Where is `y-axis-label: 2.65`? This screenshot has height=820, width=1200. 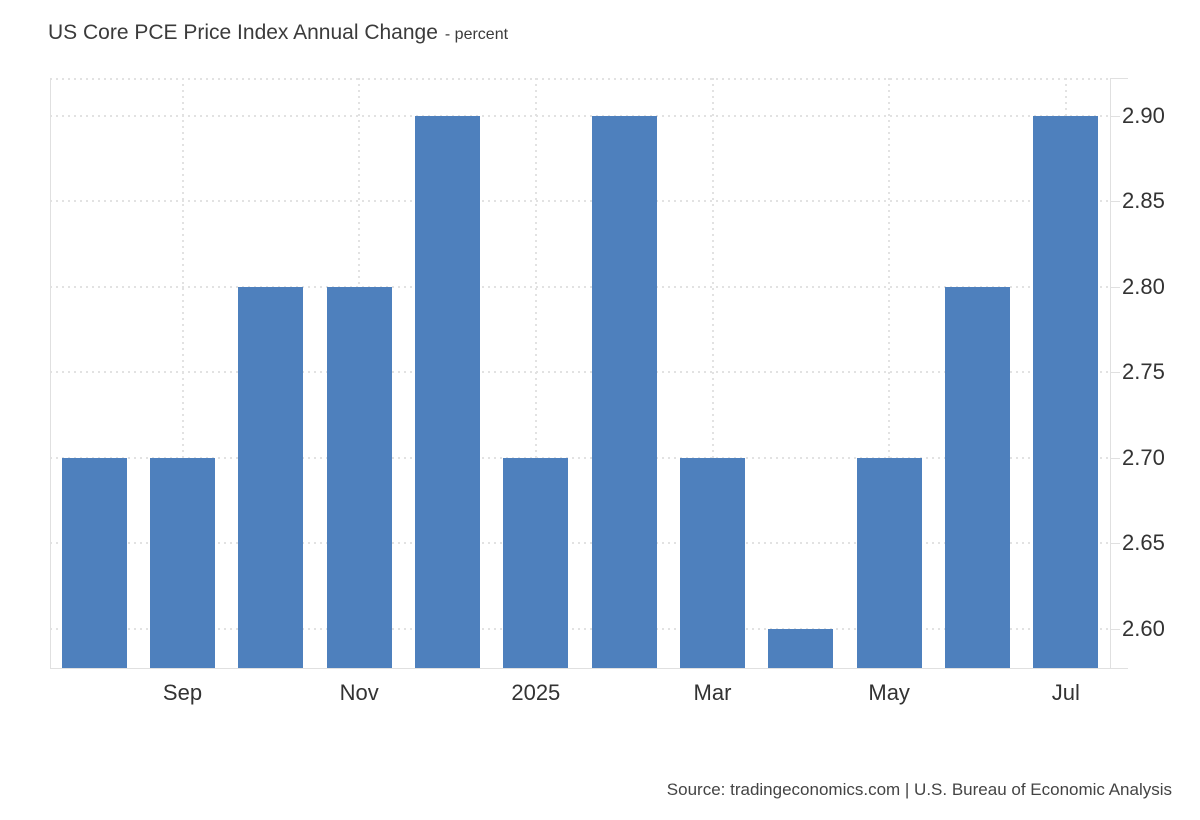 y-axis-label: 2.65 is located at coordinates (1143, 543).